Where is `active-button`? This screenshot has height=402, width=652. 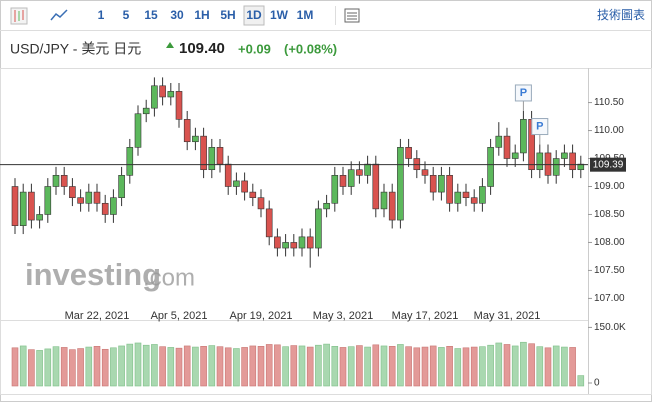 active-button is located at coordinates (254, 15).